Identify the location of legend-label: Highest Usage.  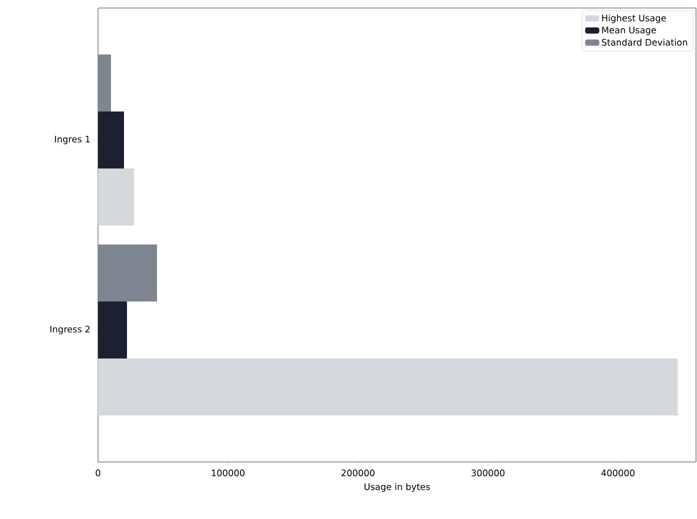
(634, 19).